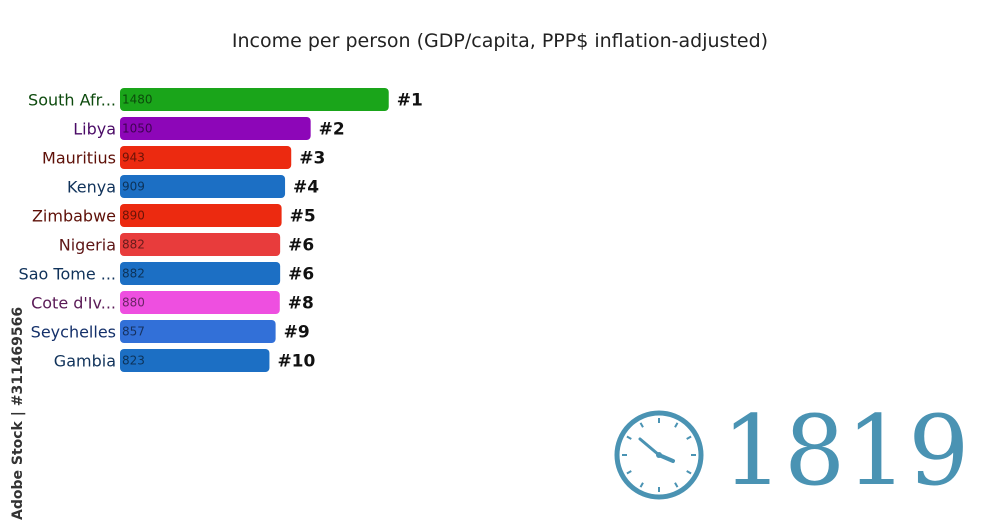 This screenshot has width=1000, height=527. I want to click on category-label: Gambia, so click(85, 361).